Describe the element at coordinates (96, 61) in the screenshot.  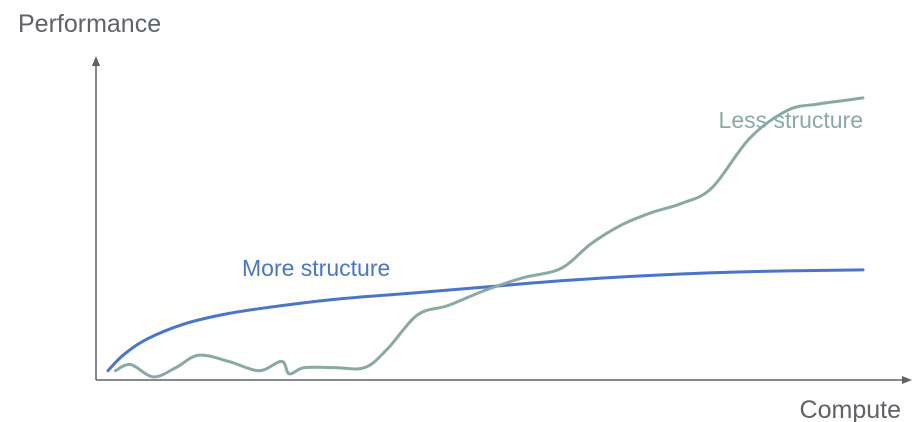
I see `y-axis-arrowhead` at that location.